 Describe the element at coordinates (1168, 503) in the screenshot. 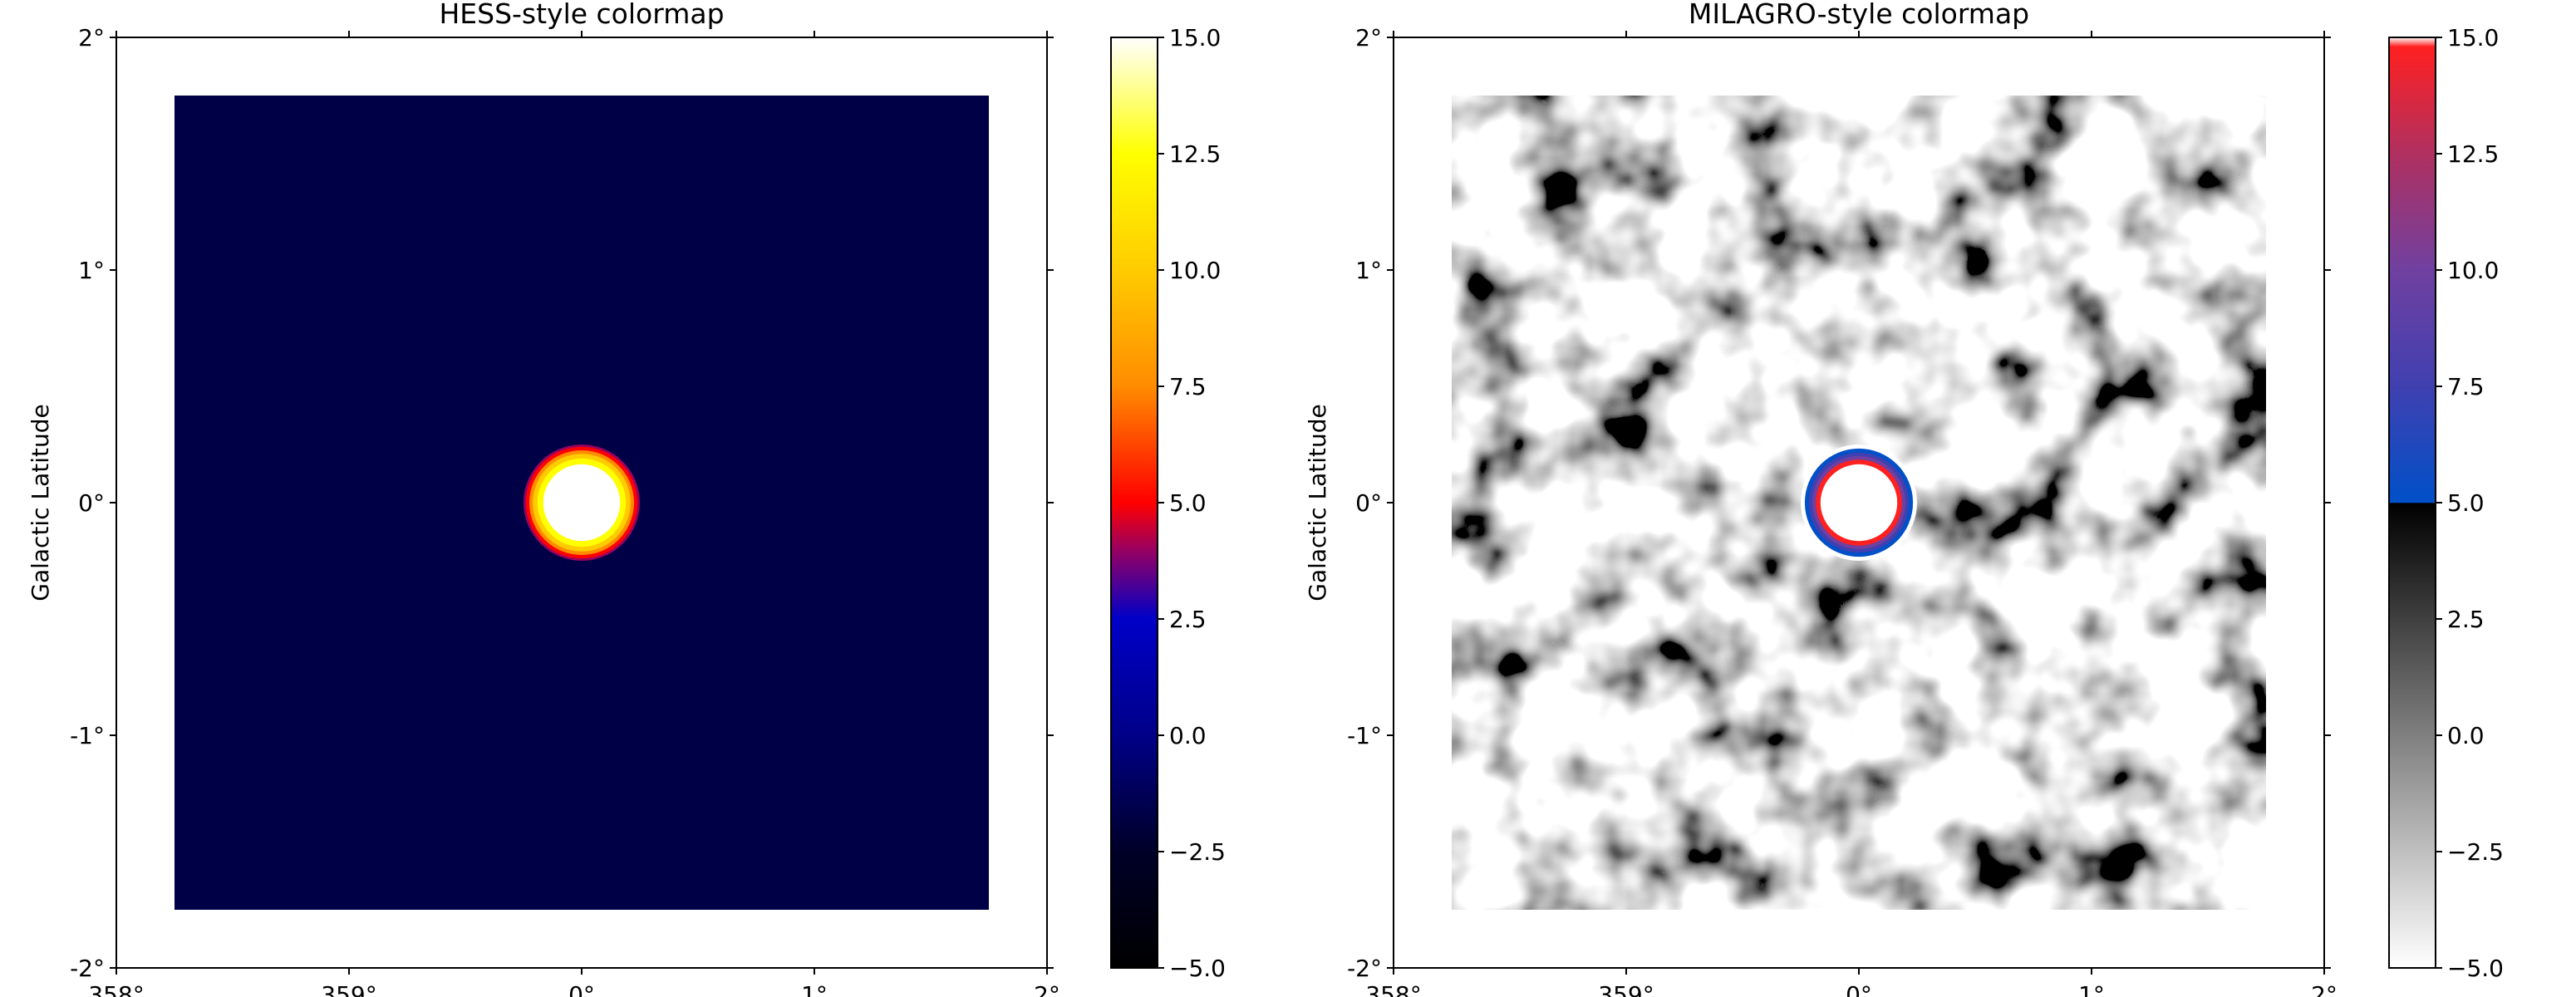

I see `colorbar-hess: 15.0 12.5 10.0 7.5 5.0 2.5 0.0 −2.5 −5.0` at that location.